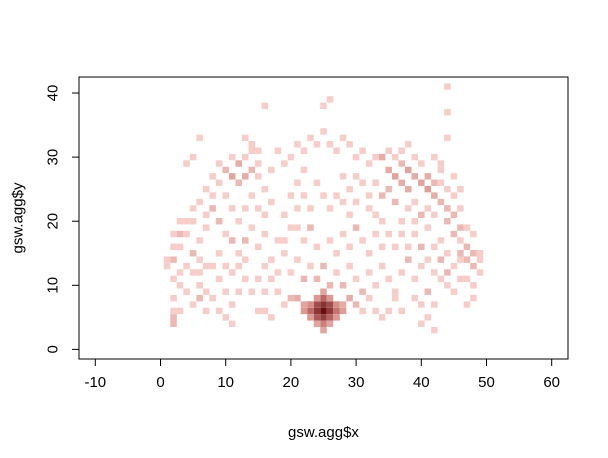 This screenshot has width=608, height=458. Describe the element at coordinates (421, 382) in the screenshot. I see `x-tick-label: 40` at that location.